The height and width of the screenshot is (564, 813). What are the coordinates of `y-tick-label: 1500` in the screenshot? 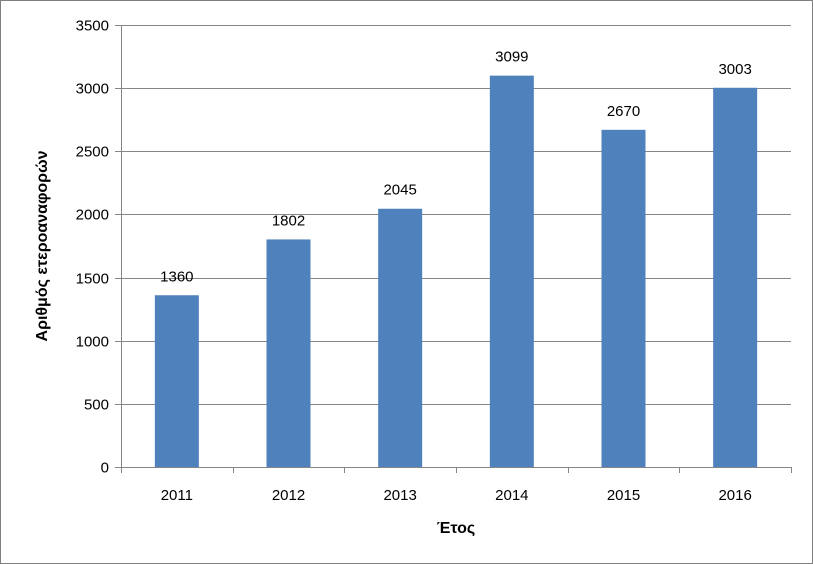 It's located at (92, 279).